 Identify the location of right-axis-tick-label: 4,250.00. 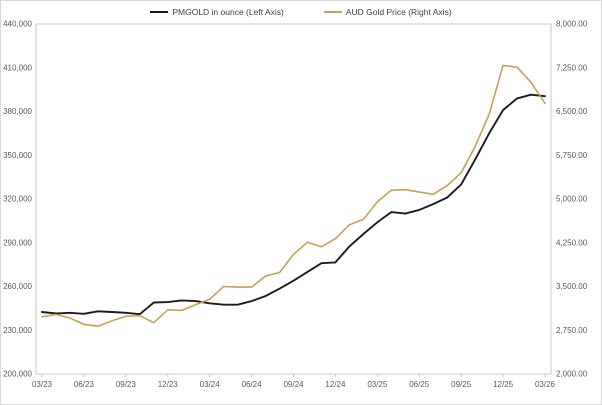
(572, 242).